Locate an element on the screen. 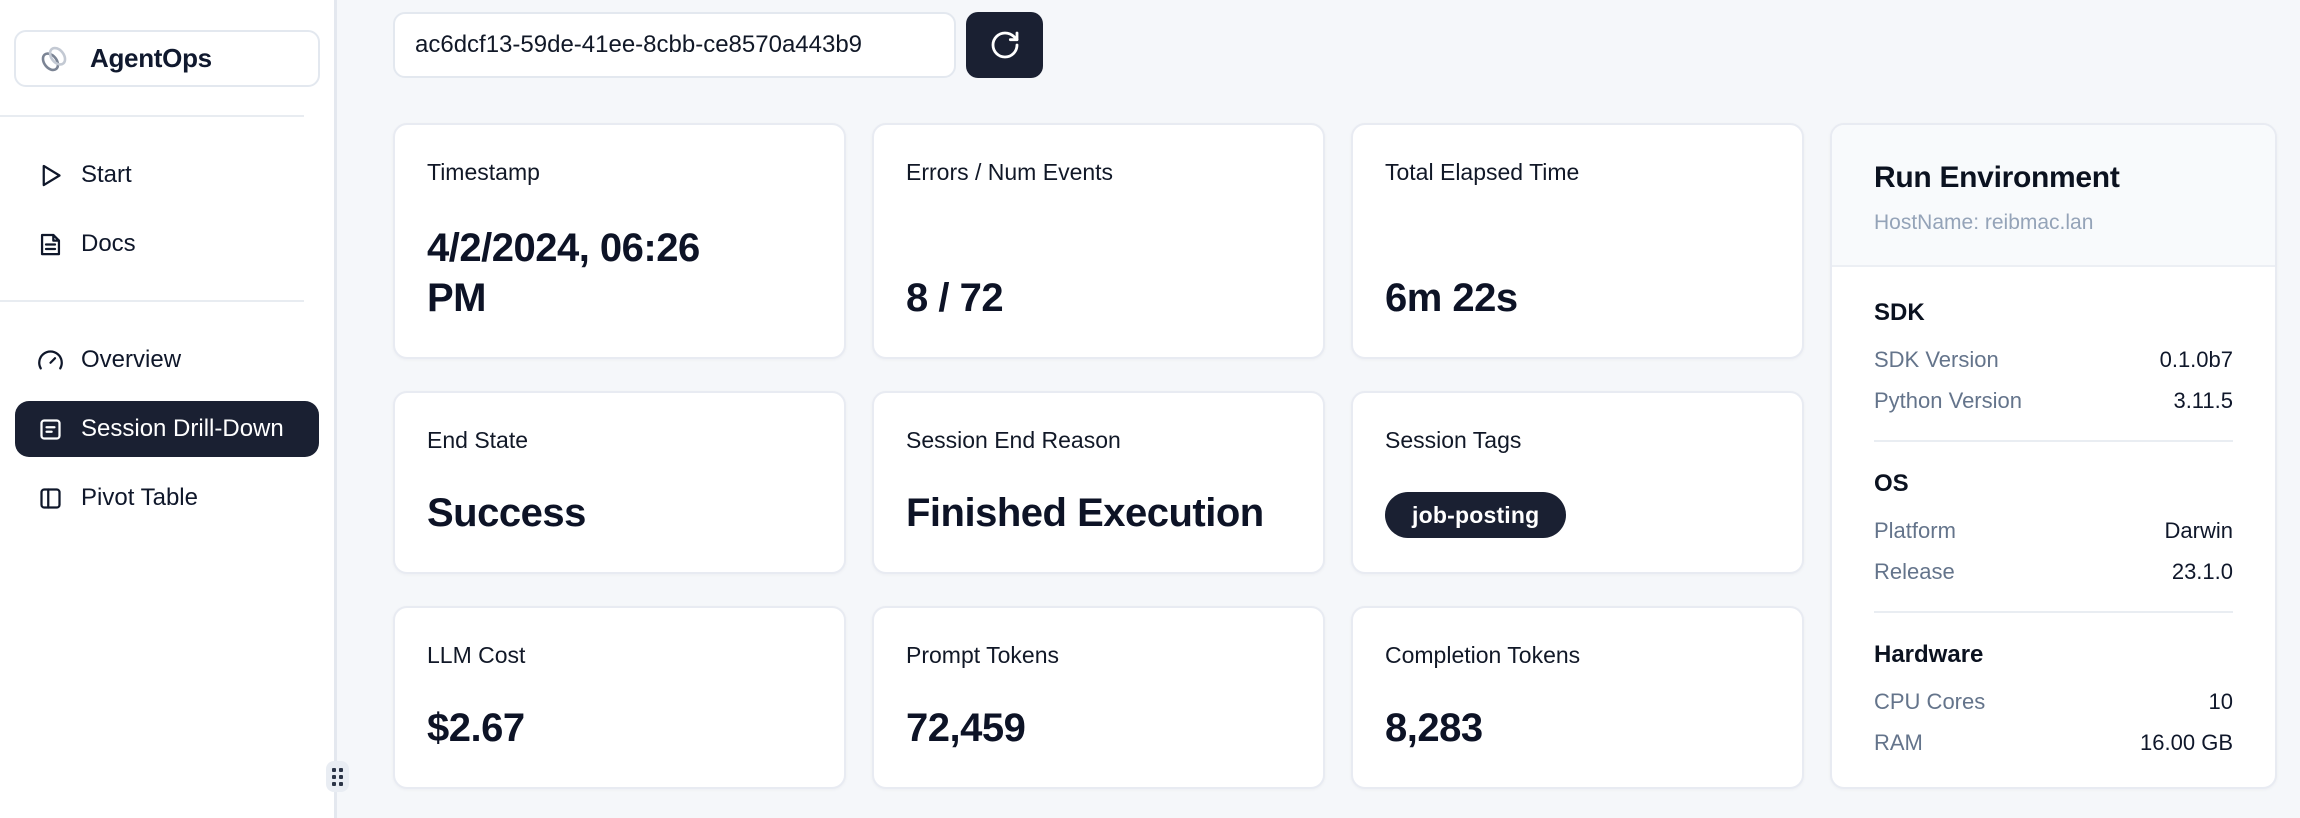  sidebar-item-label: Session Drill-Down is located at coordinates (182, 428).